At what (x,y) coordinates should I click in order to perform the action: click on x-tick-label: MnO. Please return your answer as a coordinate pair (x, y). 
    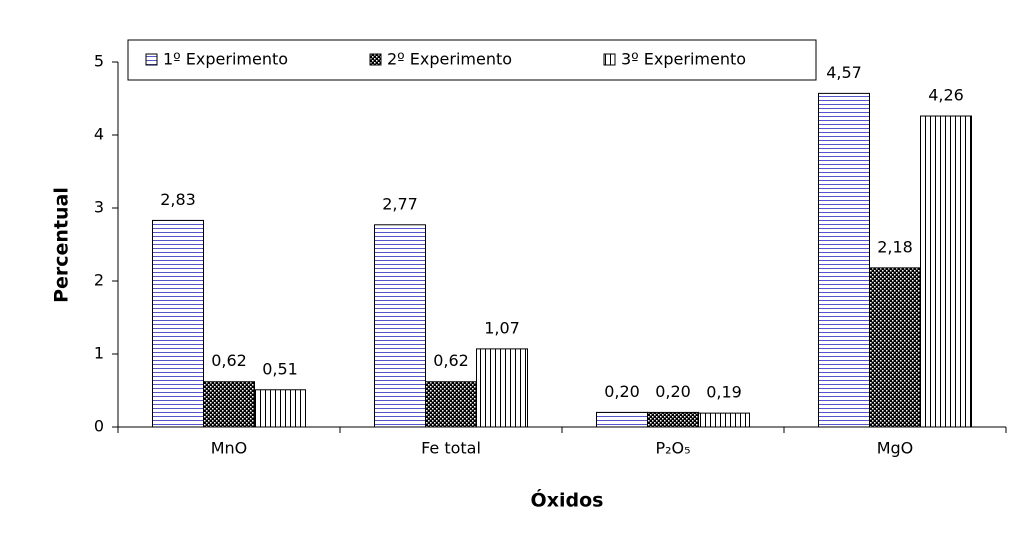
    Looking at the image, I should click on (229, 448).